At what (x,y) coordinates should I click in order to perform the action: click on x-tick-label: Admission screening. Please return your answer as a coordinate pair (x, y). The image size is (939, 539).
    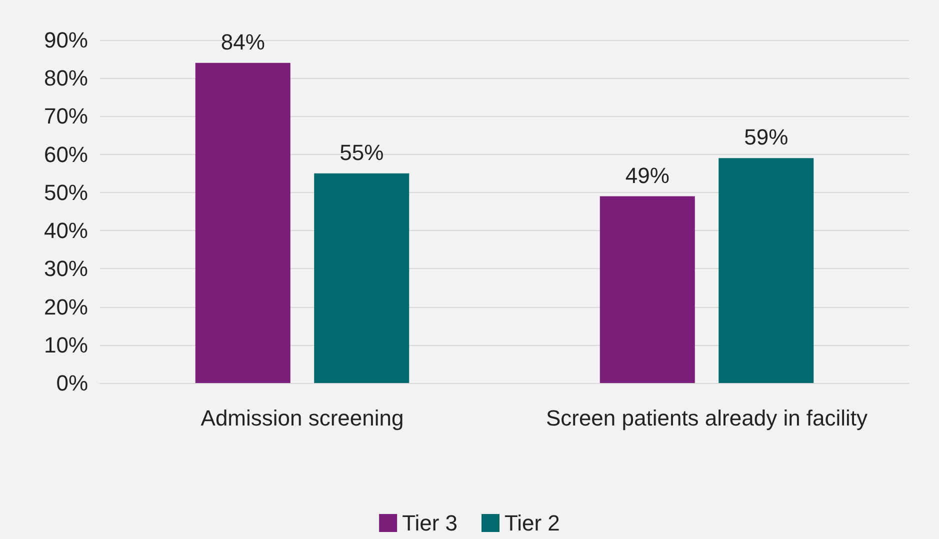
    Looking at the image, I should click on (302, 418).